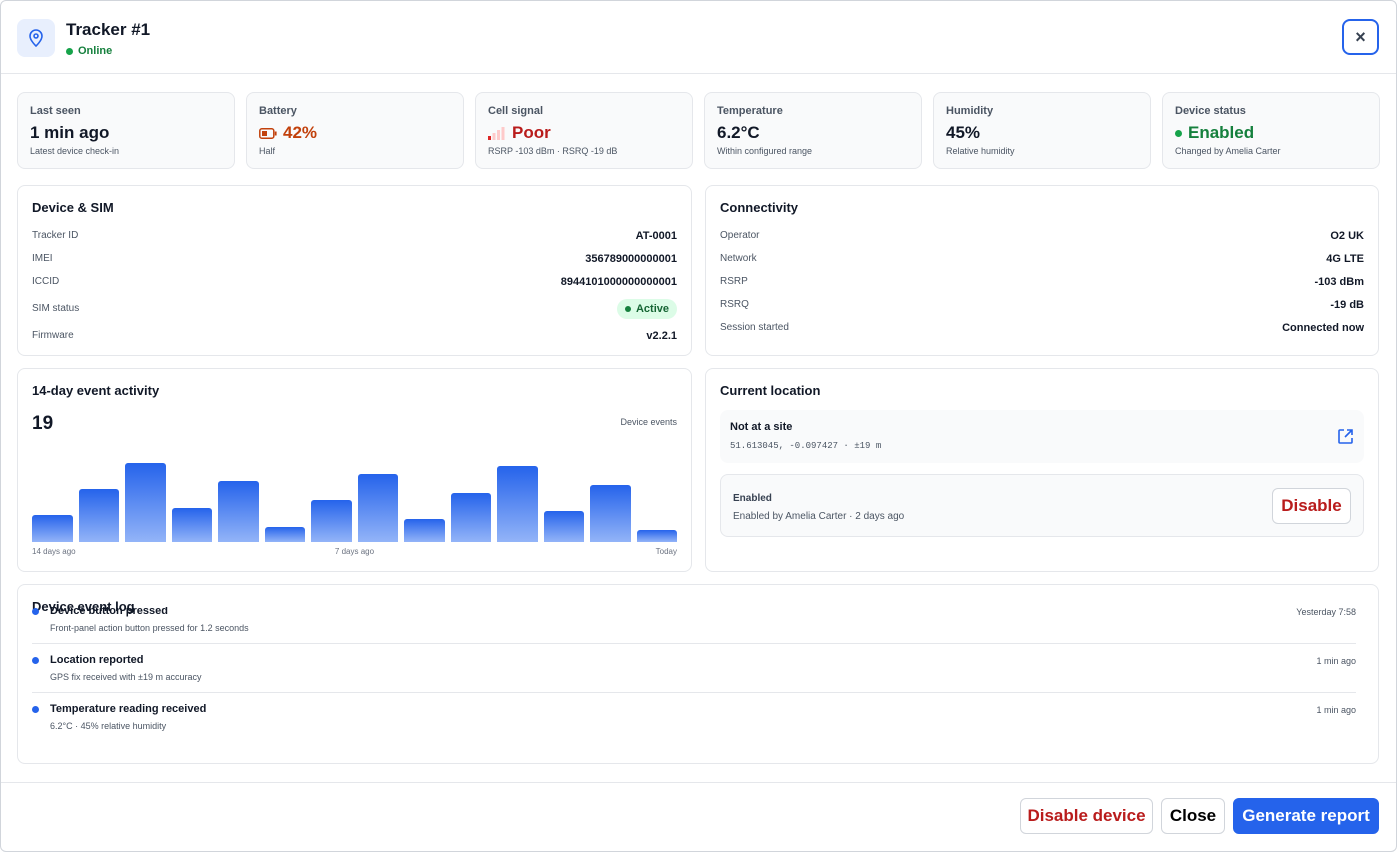  I want to click on open-map, so click(1345, 436).